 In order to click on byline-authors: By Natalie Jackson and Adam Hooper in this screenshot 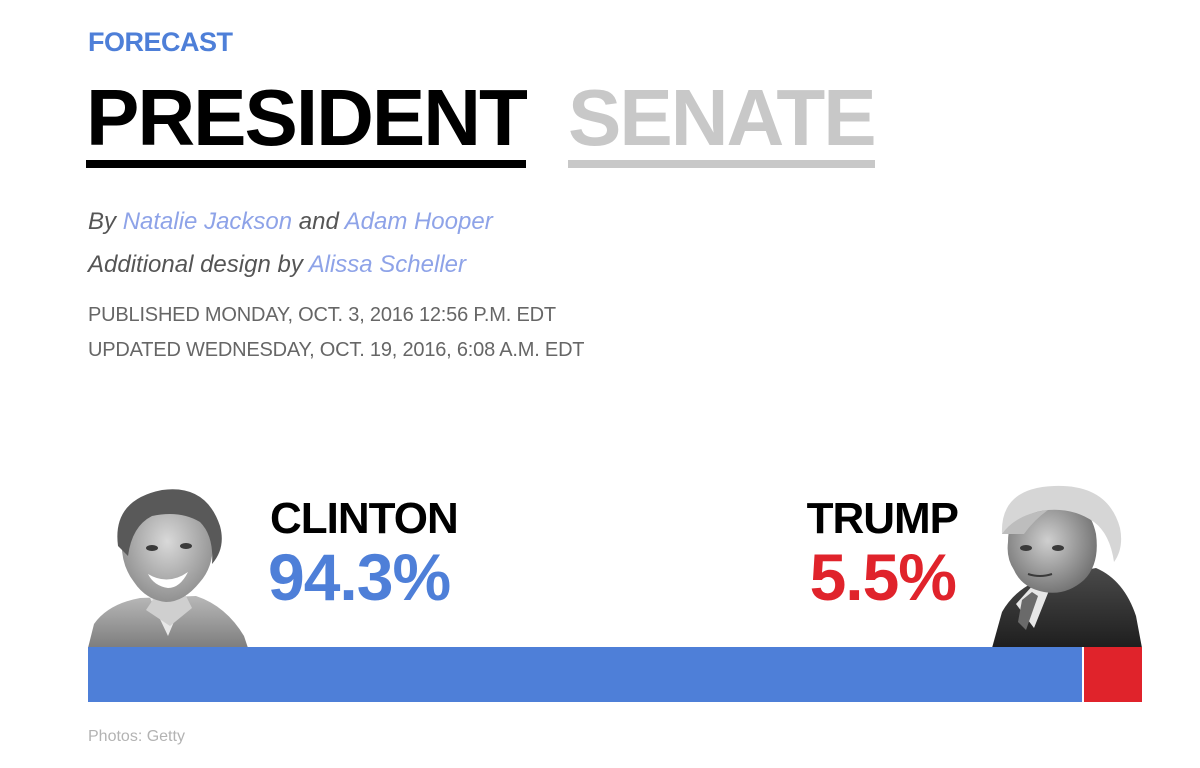, I will do `click(290, 222)`.